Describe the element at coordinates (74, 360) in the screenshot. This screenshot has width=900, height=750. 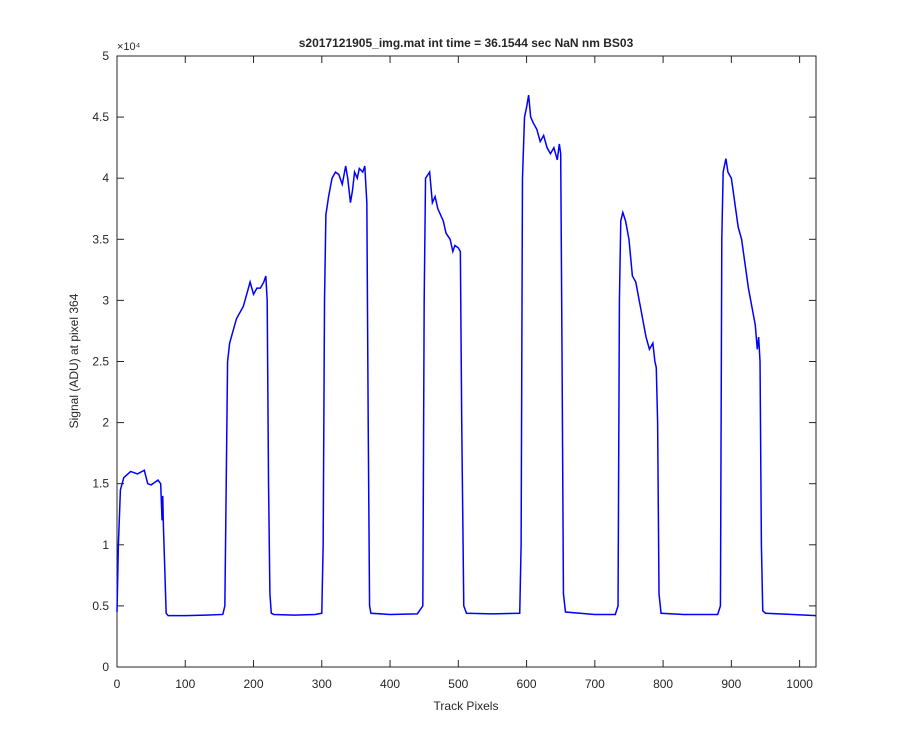
I see `y-axis-label: Signal (ADU) at pixel 364` at that location.